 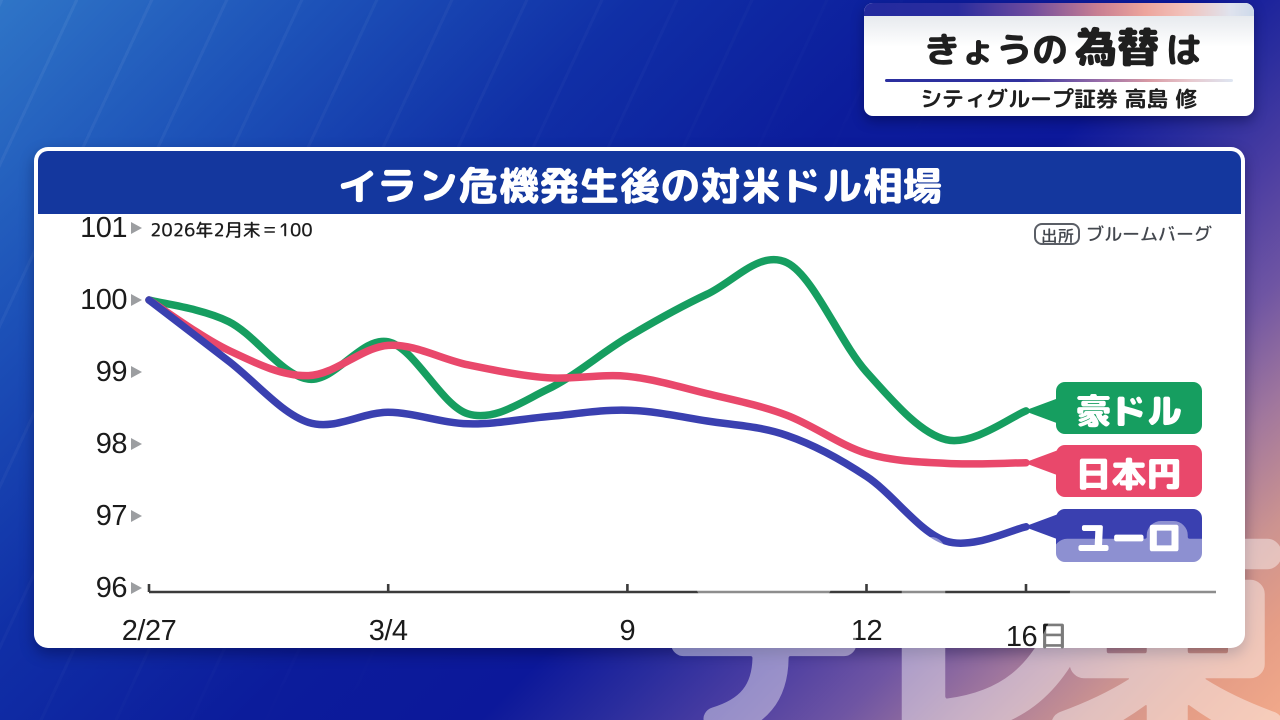 What do you see at coordinates (111, 372) in the screenshot?
I see `y-tick-label: 99` at bounding box center [111, 372].